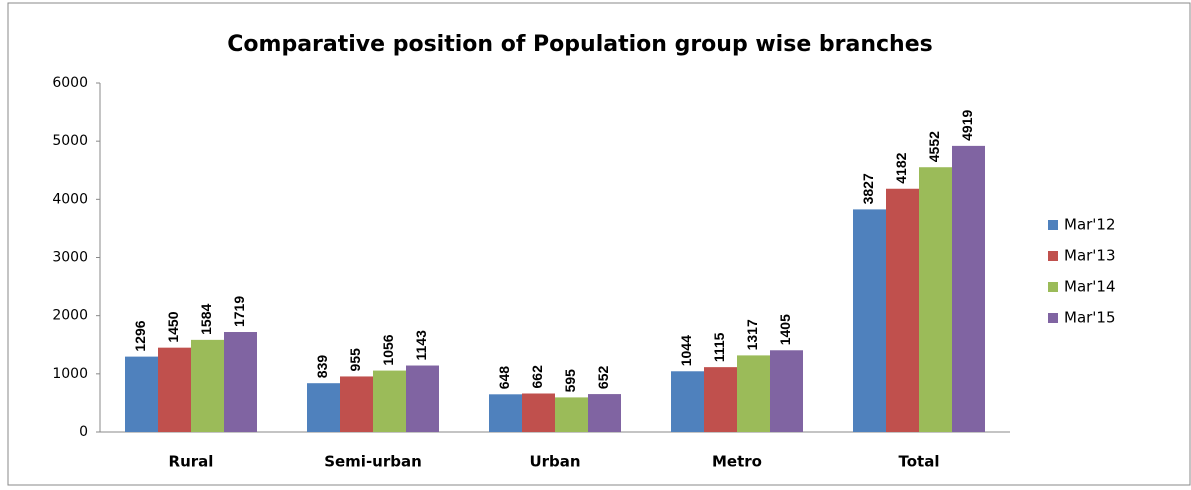 The height and width of the screenshot is (490, 1191). Describe the element at coordinates (373, 462) in the screenshot. I see `x-tick-label: Semi-urban` at that location.